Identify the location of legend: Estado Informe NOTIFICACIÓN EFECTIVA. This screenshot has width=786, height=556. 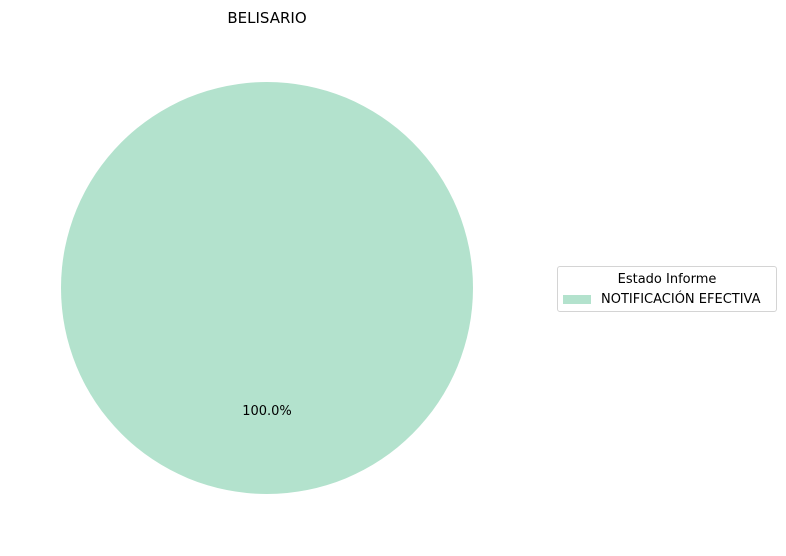
(667, 289).